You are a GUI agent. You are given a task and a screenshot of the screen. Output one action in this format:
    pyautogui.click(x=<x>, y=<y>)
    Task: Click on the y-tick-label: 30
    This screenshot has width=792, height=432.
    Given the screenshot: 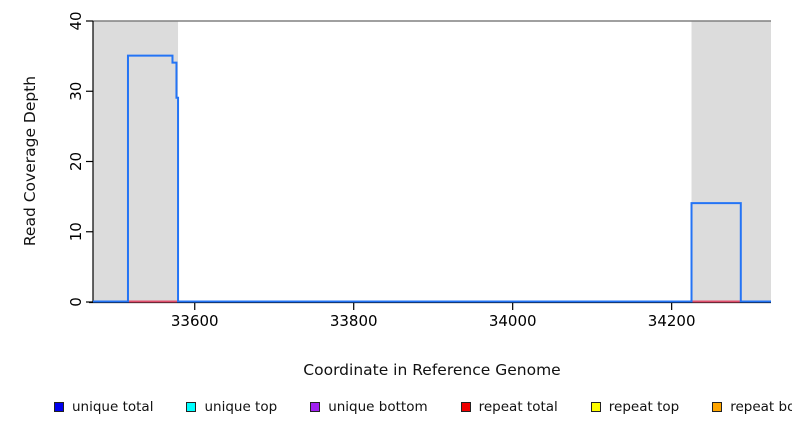 What is the action you would take?
    pyautogui.click(x=76, y=91)
    